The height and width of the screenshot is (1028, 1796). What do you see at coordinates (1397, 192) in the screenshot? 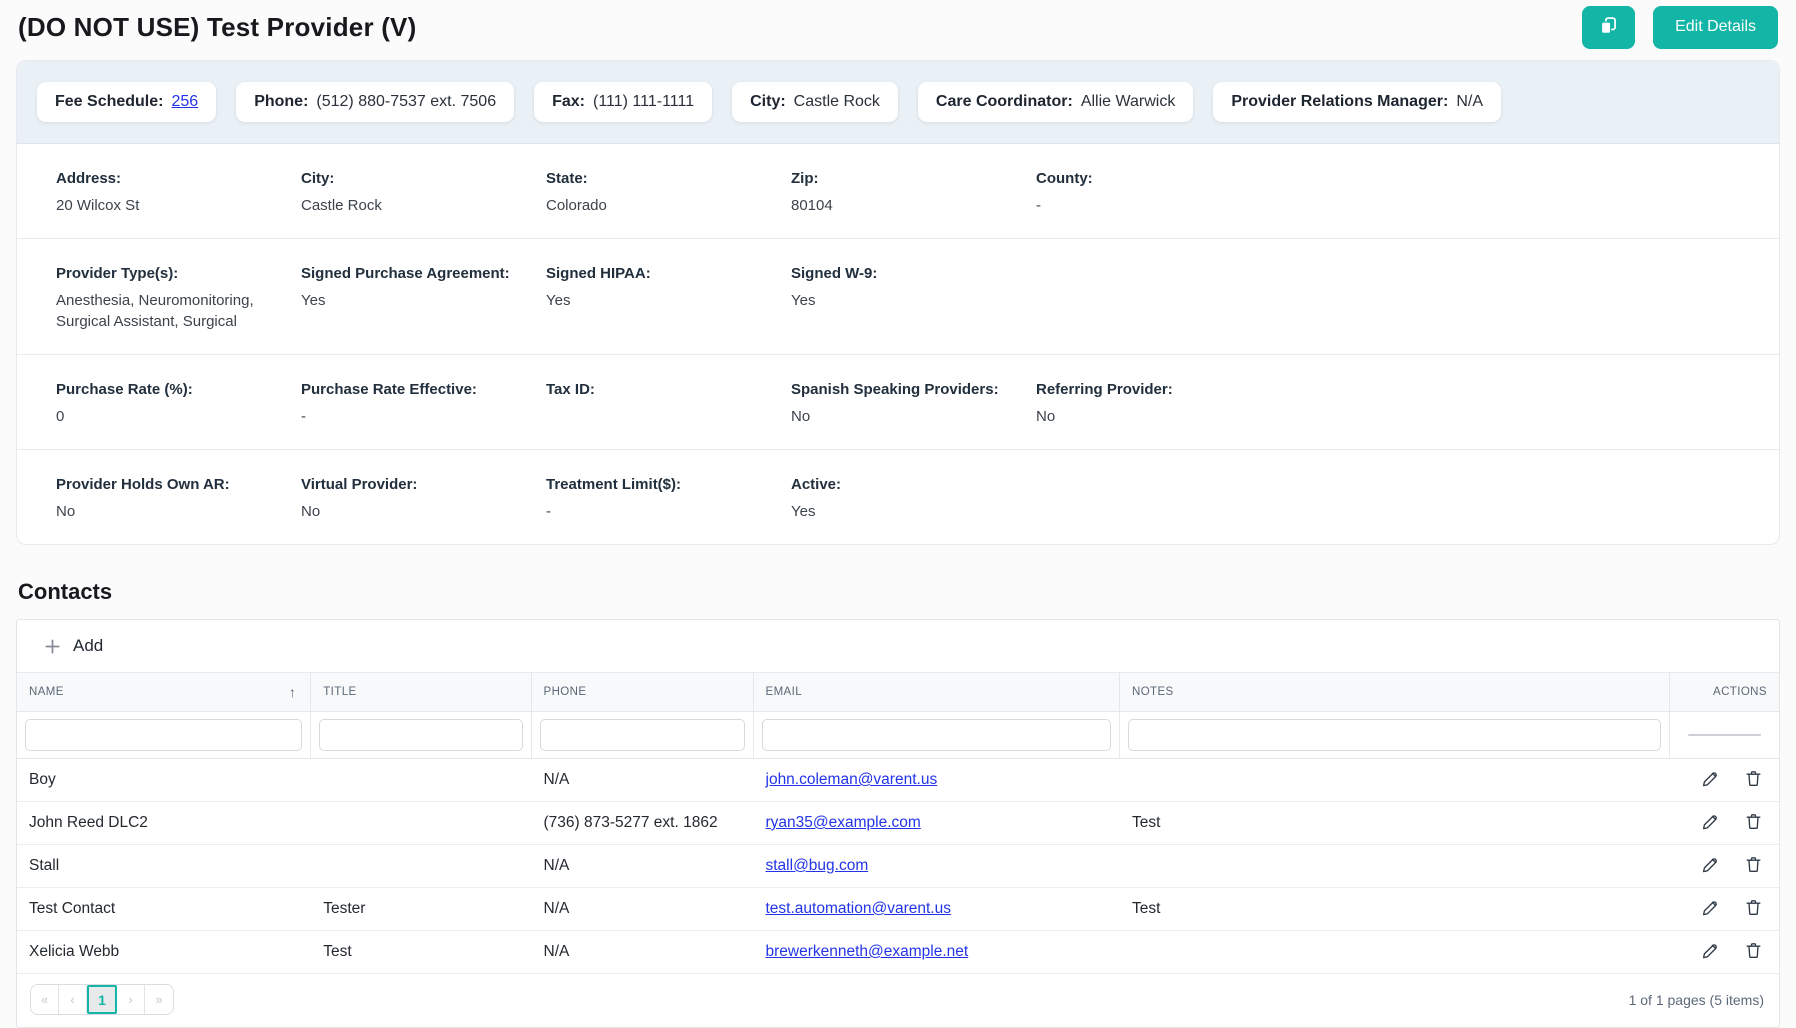
I see `field-county: County: -` at bounding box center [1397, 192].